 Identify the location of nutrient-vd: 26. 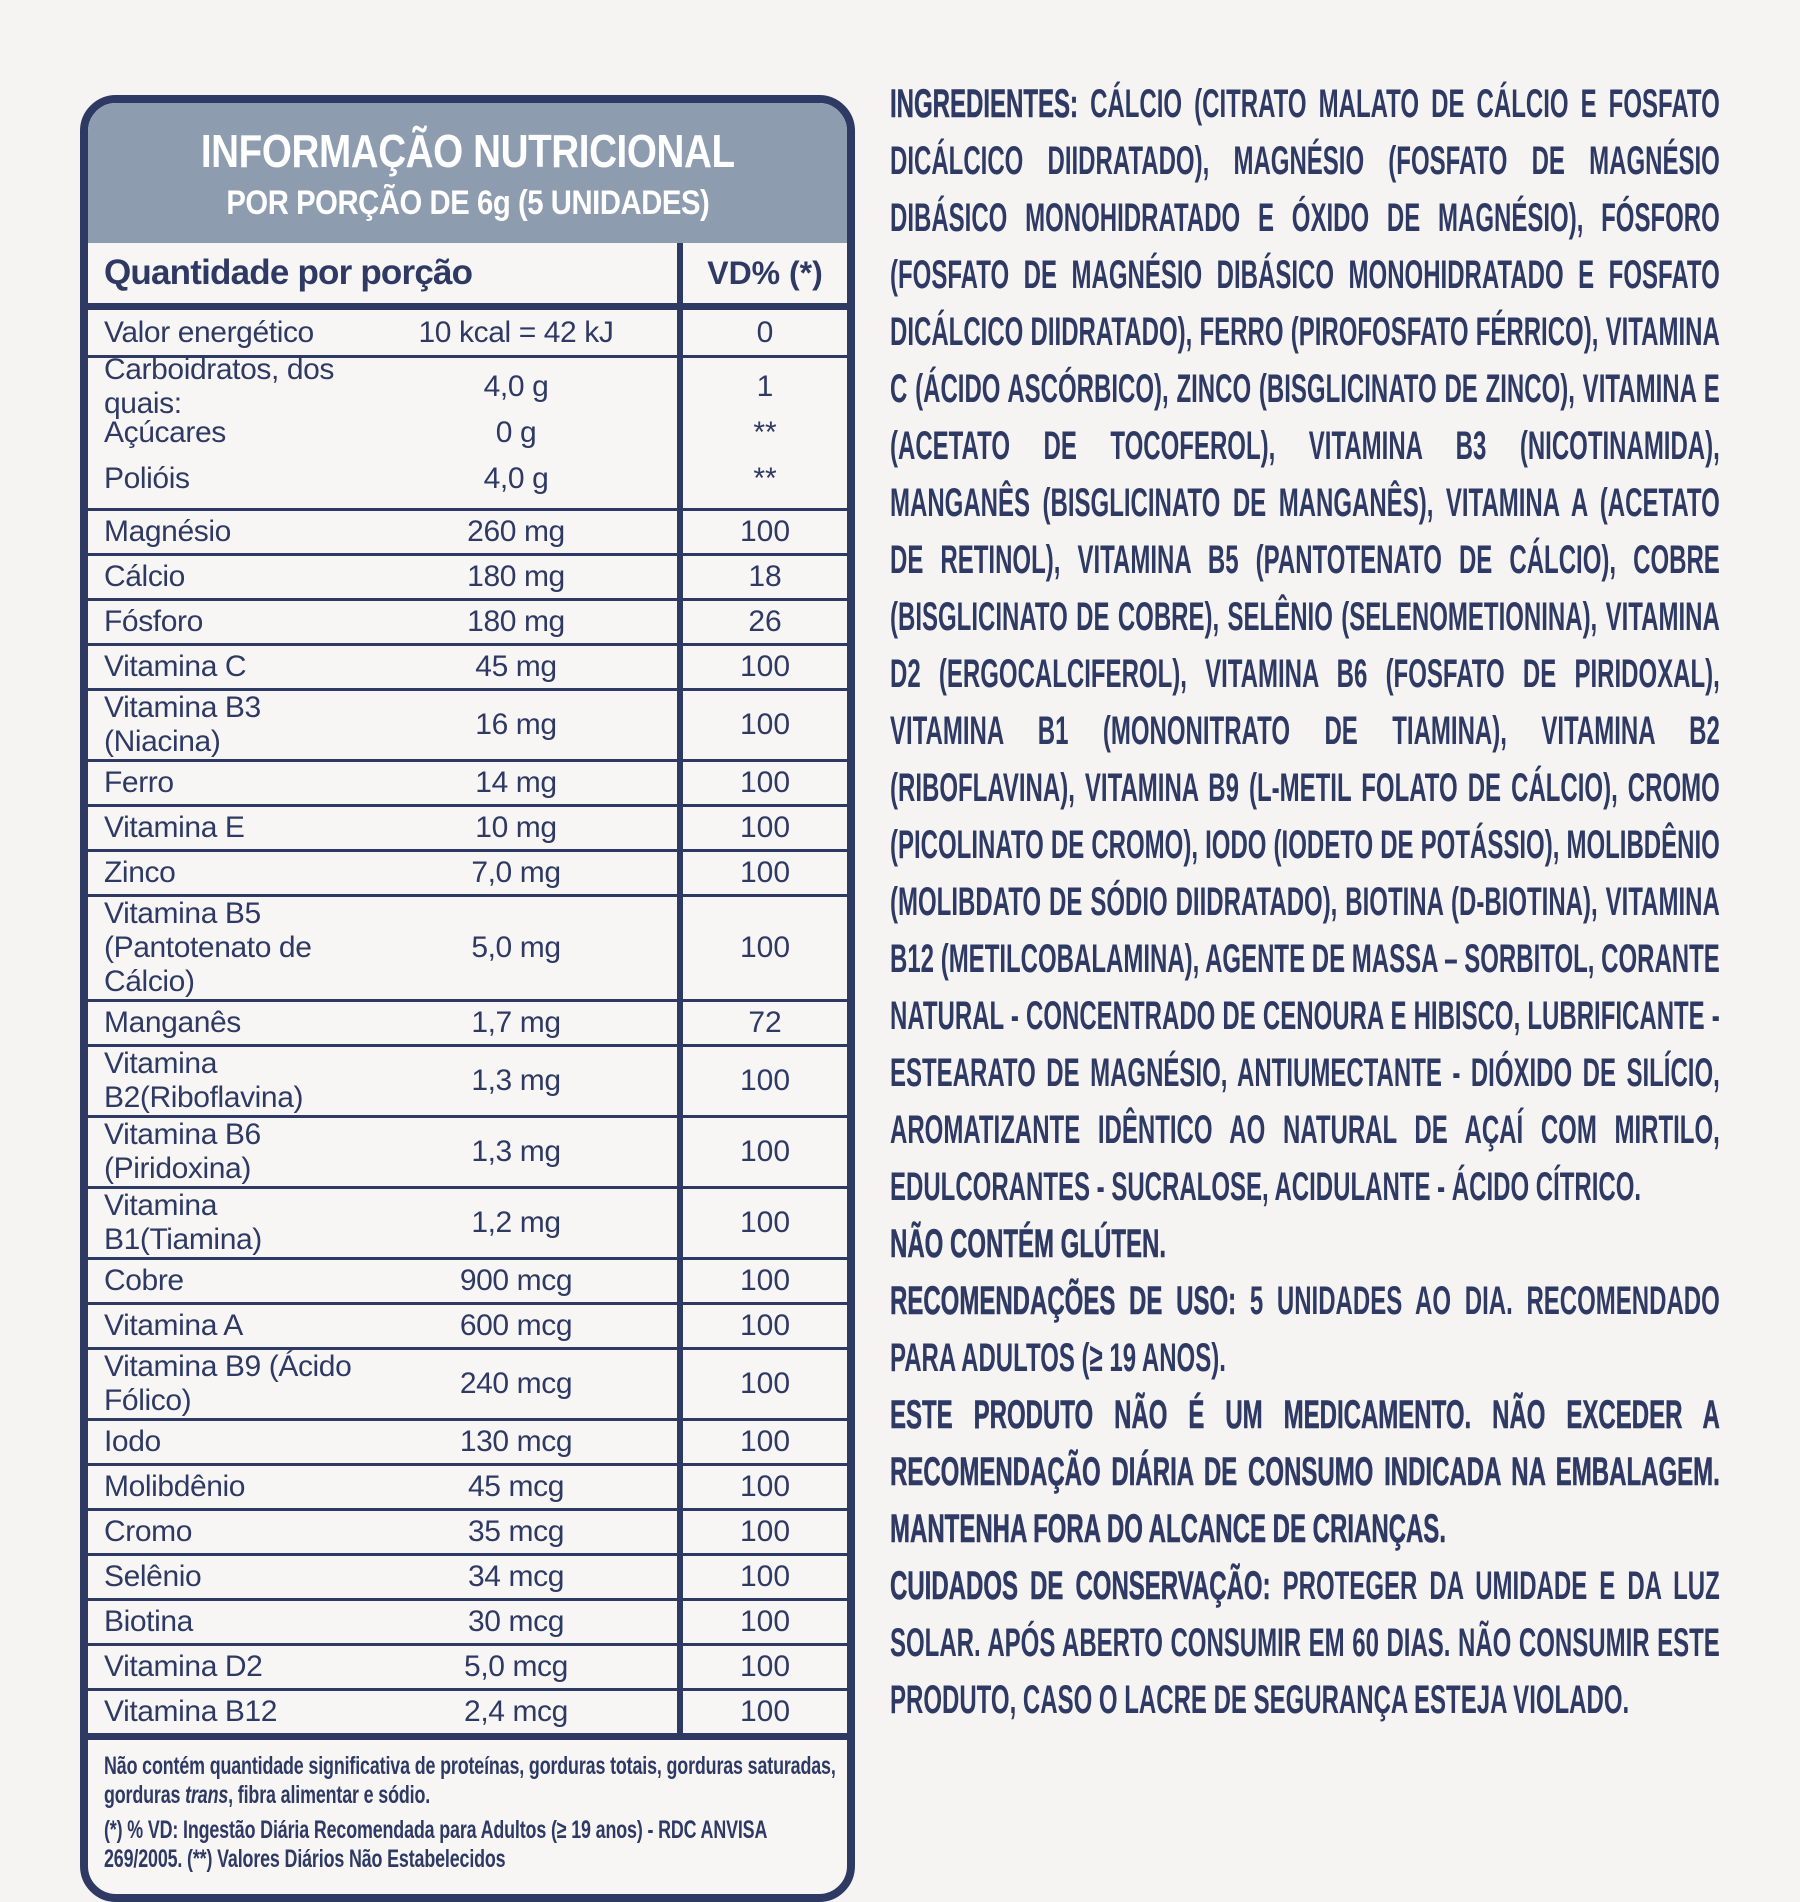
(762, 622).